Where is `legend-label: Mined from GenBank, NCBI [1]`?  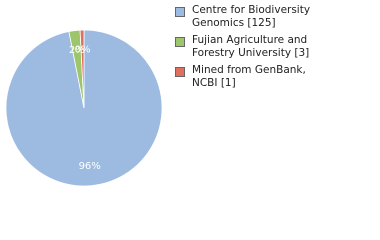 legend-label: Mined from GenBank, NCBI [1] is located at coordinates (249, 76).